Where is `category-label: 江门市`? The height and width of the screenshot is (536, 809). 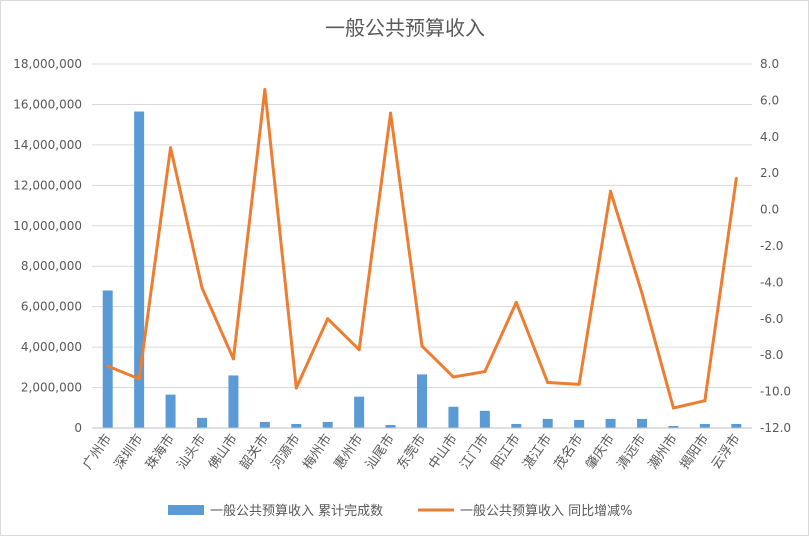
category-label: 江门市 is located at coordinates (474, 451).